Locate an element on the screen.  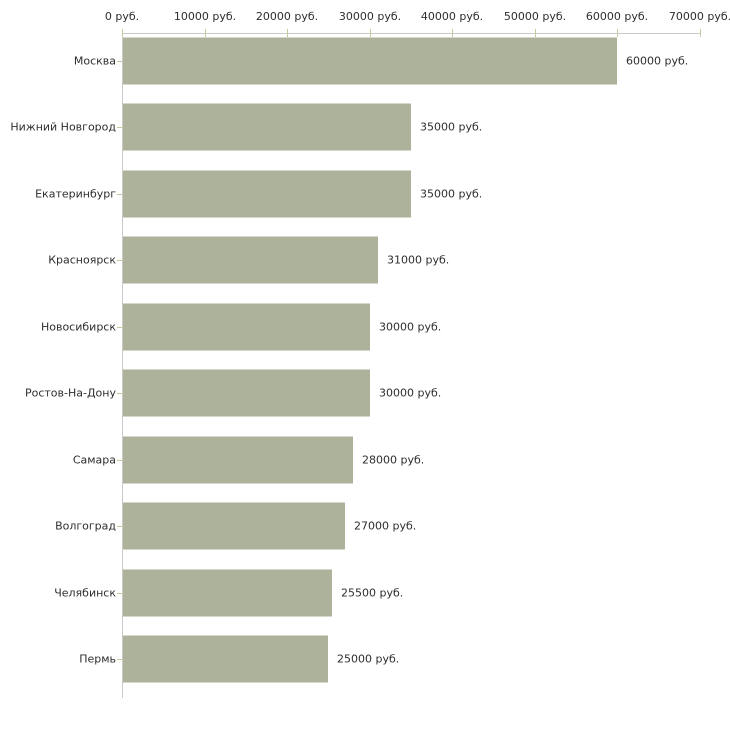
value-label: 27000 руб. is located at coordinates (385, 526).